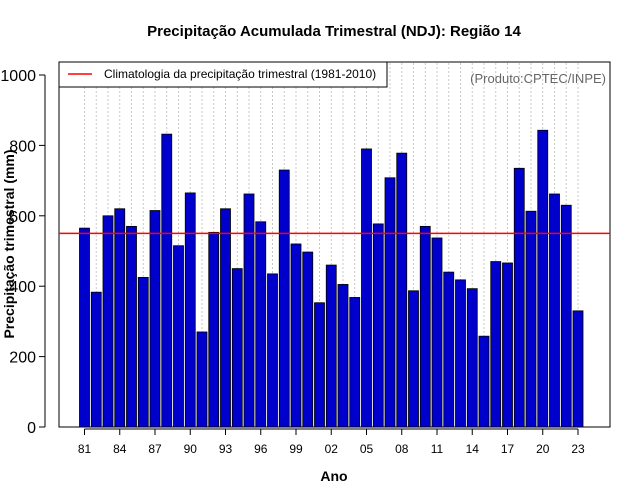  Describe the element at coordinates (261, 449) in the screenshot. I see `x-tick-label: 96` at that location.